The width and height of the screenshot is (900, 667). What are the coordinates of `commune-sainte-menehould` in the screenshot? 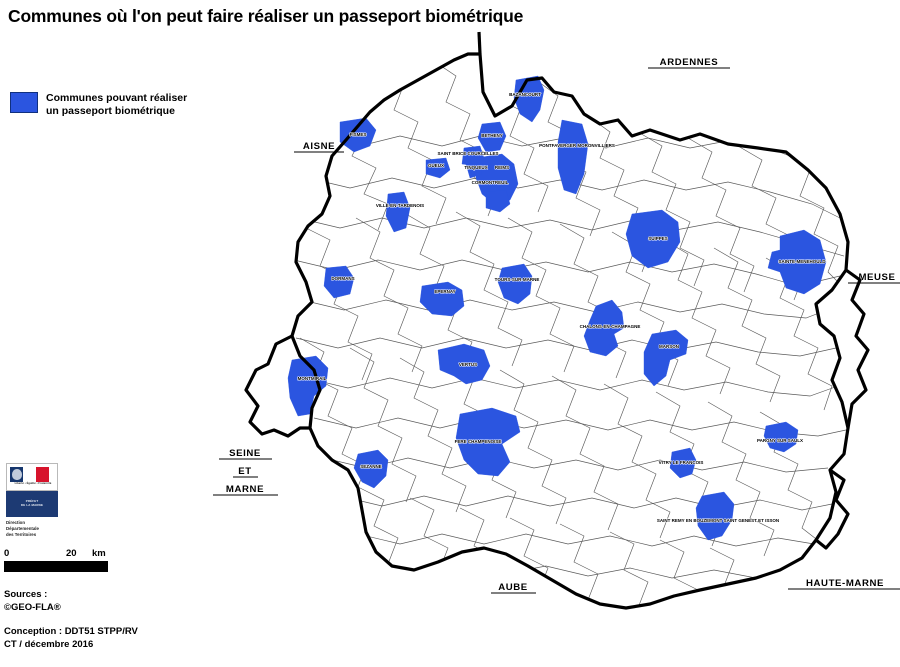 It's located at (797, 262).